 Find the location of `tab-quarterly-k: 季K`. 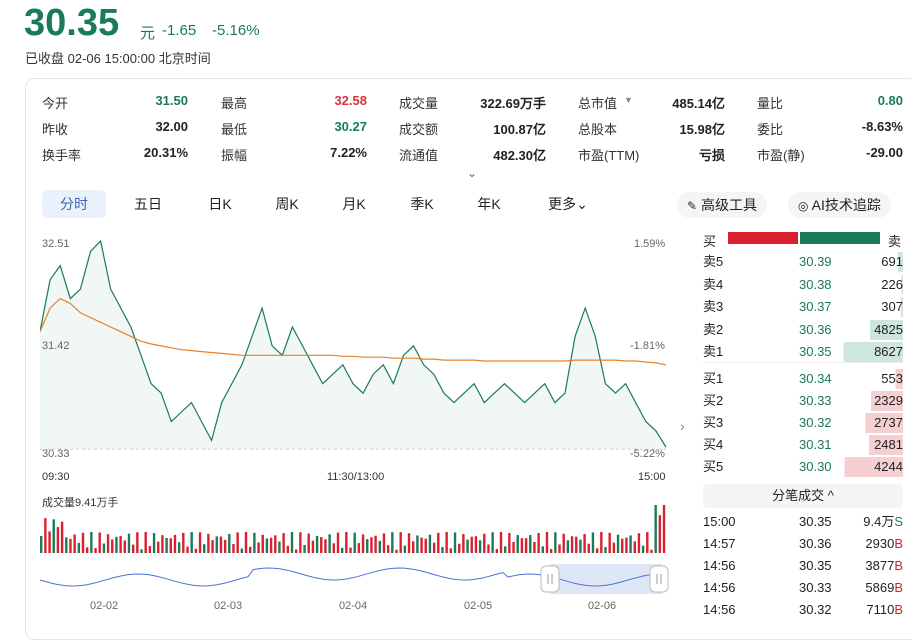

tab-quarterly-k: 季K is located at coordinates (422, 204).